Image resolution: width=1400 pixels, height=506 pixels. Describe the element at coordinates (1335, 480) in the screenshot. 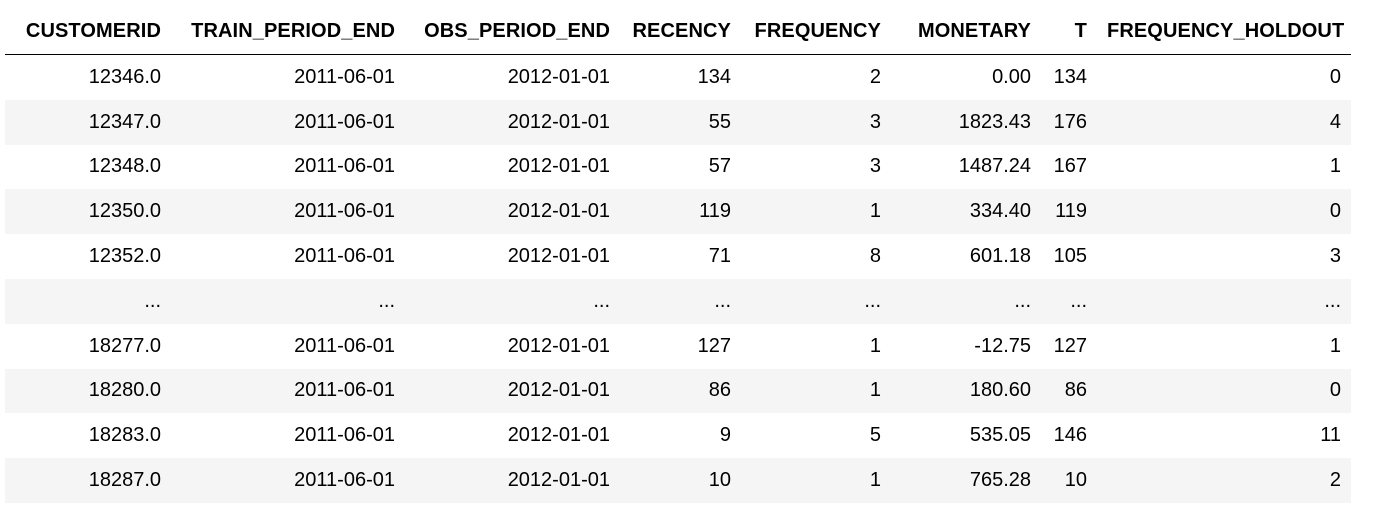

I see `cell-frequency-holdout: 2` at that location.